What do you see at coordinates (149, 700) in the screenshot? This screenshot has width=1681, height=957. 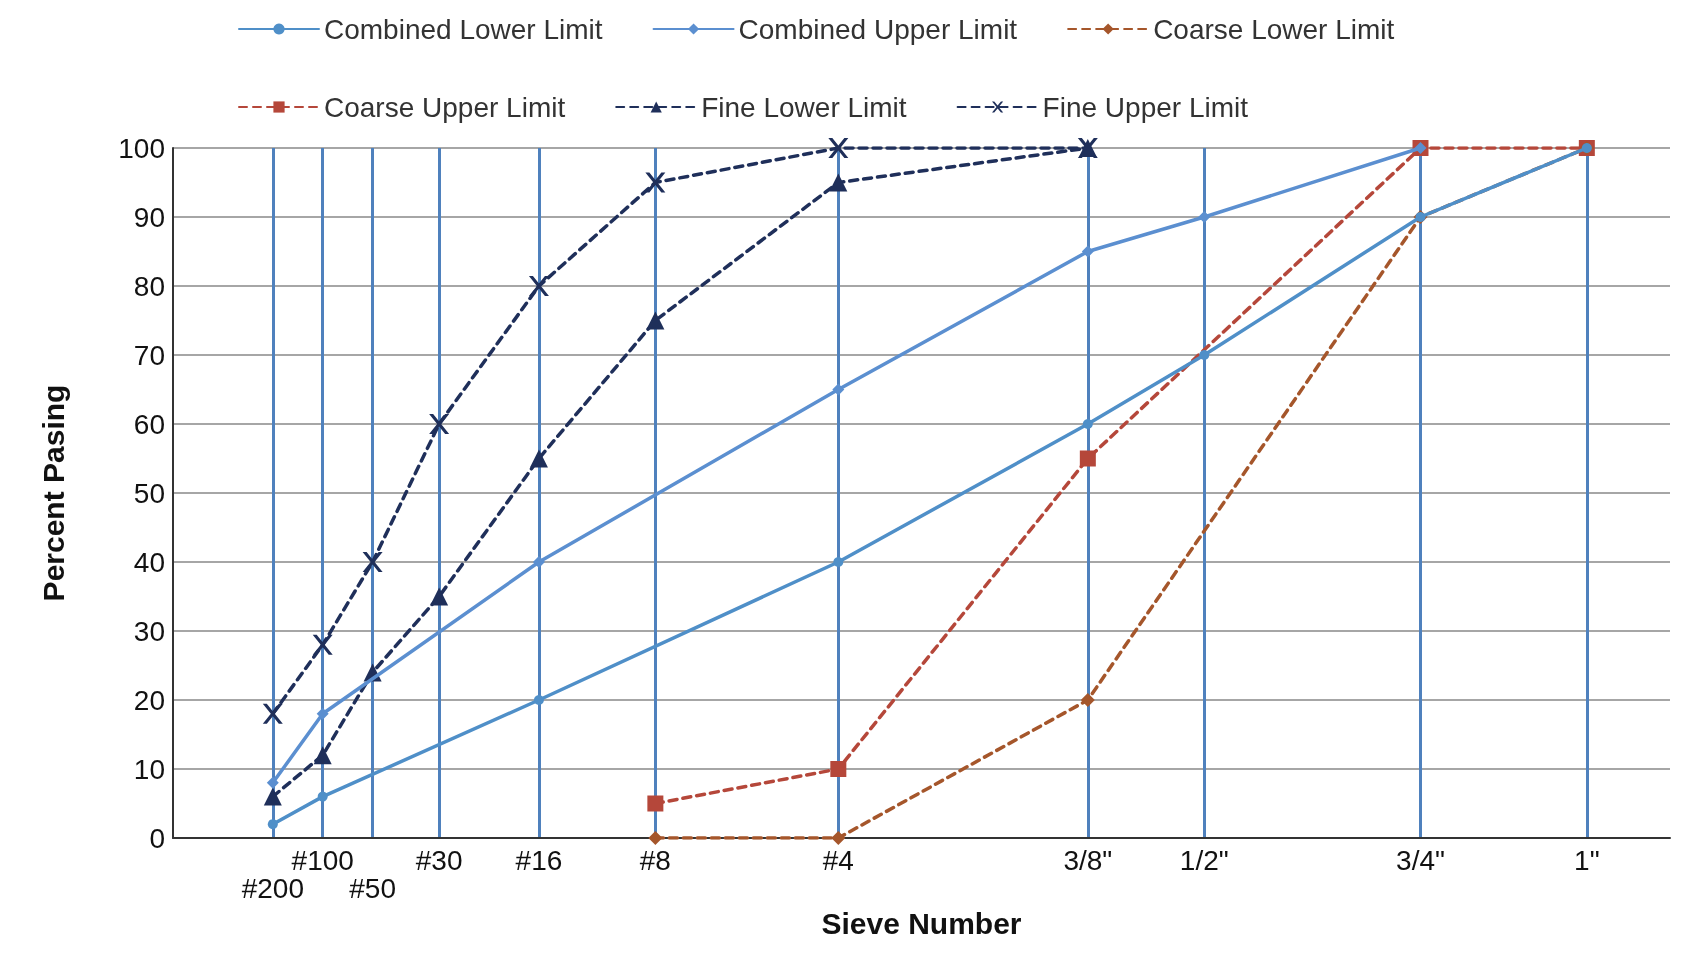 I see `y-tick-label: 20` at bounding box center [149, 700].